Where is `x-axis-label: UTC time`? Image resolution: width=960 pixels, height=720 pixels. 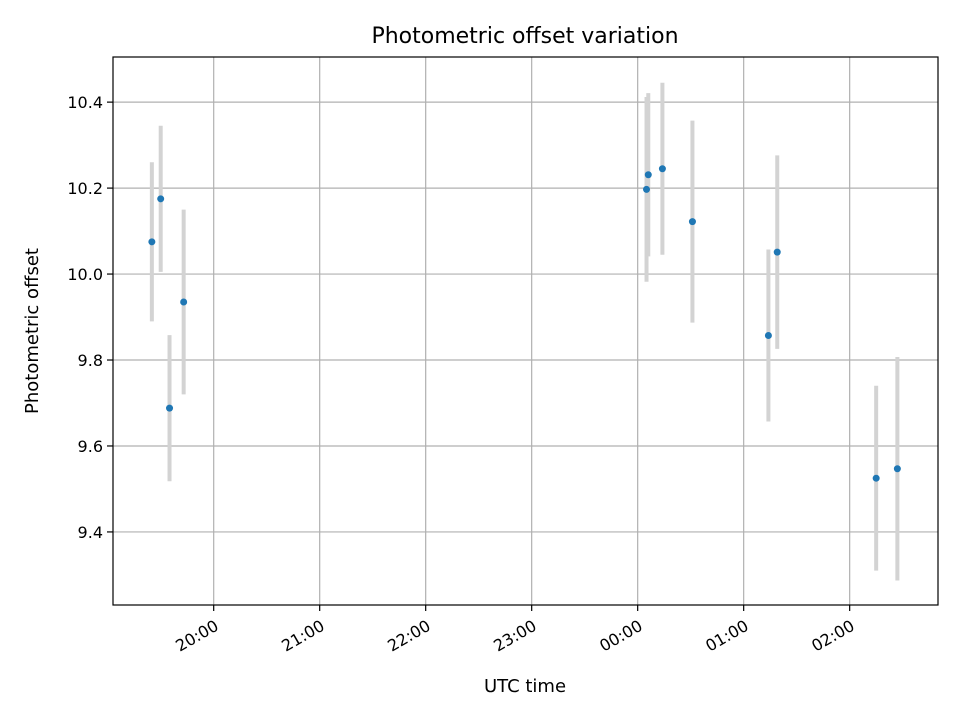
x-axis-label: UTC time is located at coordinates (525, 686).